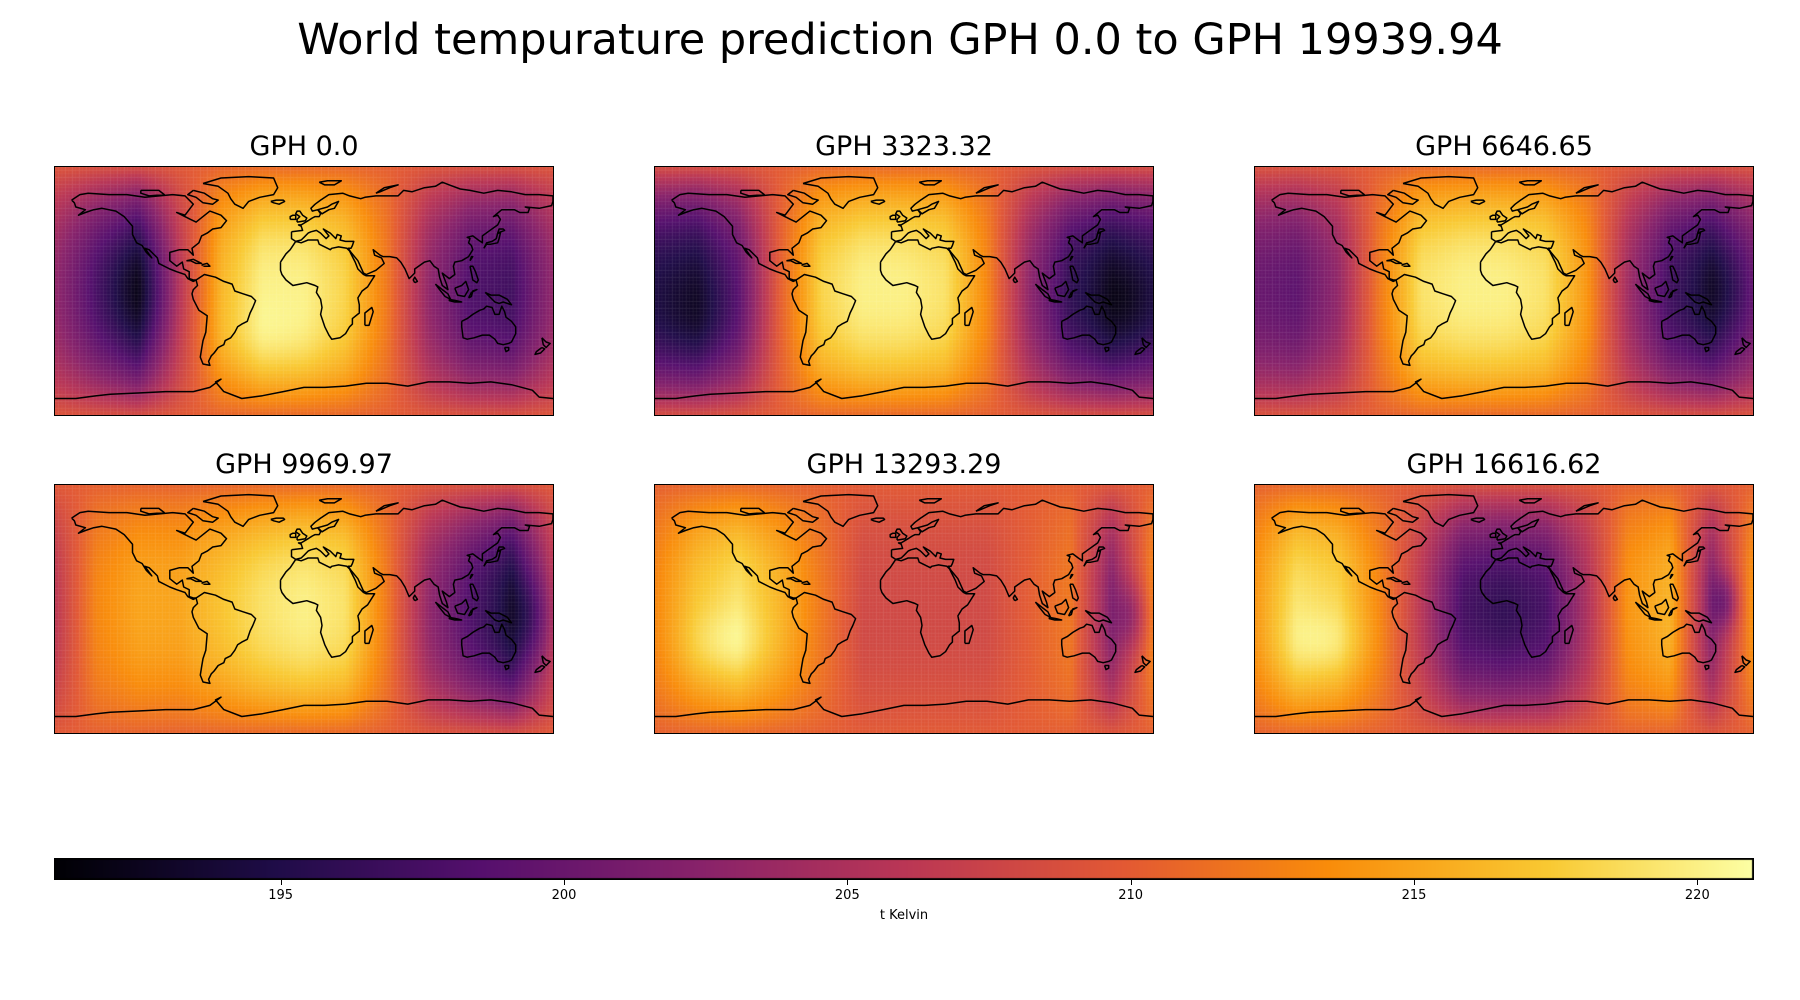 This screenshot has width=1800, height=1000. What do you see at coordinates (564, 895) in the screenshot?
I see `colorbar-tick-label: 200` at bounding box center [564, 895].